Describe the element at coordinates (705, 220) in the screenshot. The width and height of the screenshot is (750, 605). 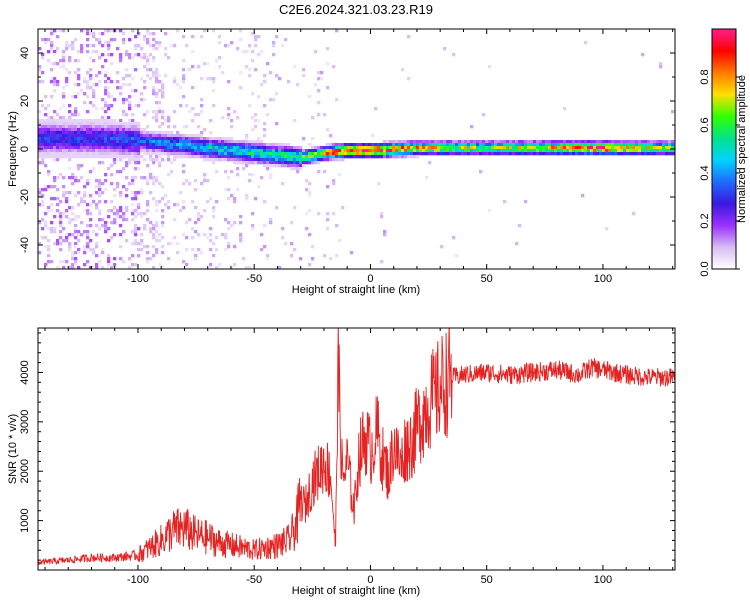
I see `colorbar-tick-label: 0.2` at that location.